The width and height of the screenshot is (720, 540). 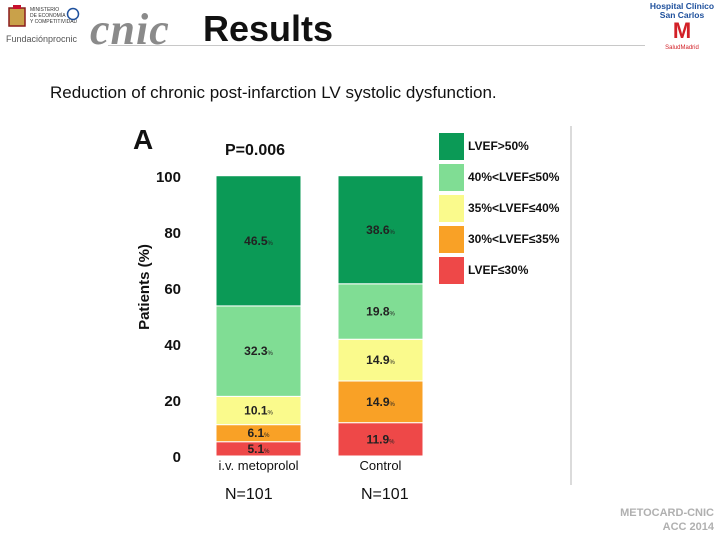 I want to click on legend-label: LVEF>50%, so click(x=498, y=146).